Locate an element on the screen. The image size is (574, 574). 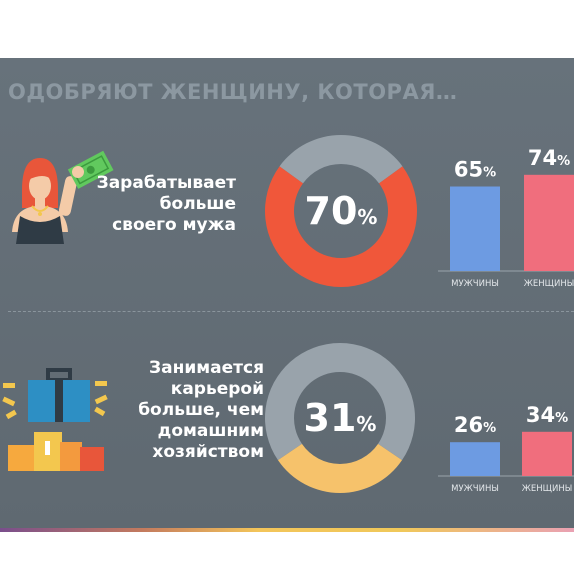
donut-chart-2: 31% is located at coordinates (340, 418).